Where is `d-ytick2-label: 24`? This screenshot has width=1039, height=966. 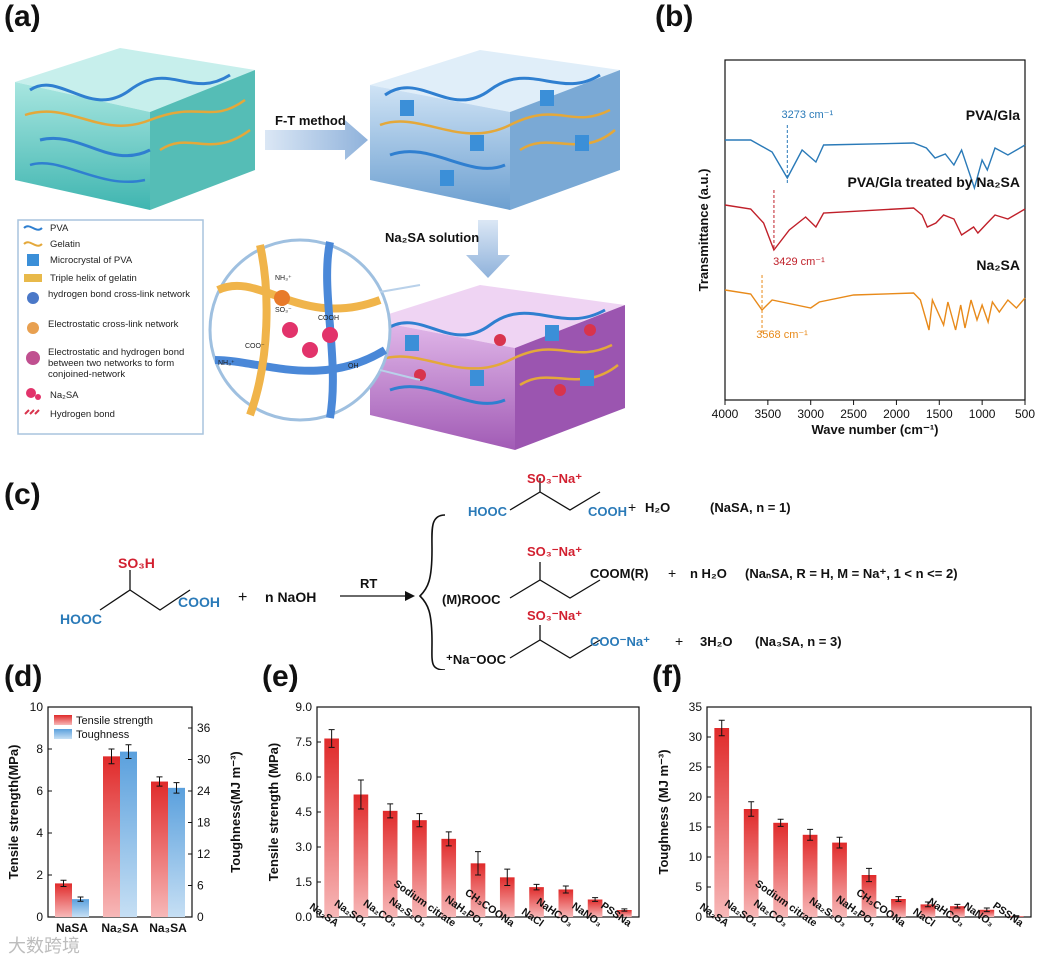 d-ytick2-label: 24 is located at coordinates (204, 791).